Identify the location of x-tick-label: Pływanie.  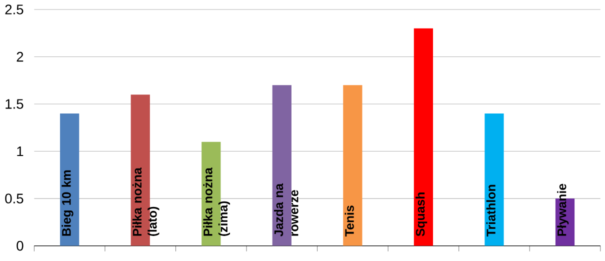
(563, 210).